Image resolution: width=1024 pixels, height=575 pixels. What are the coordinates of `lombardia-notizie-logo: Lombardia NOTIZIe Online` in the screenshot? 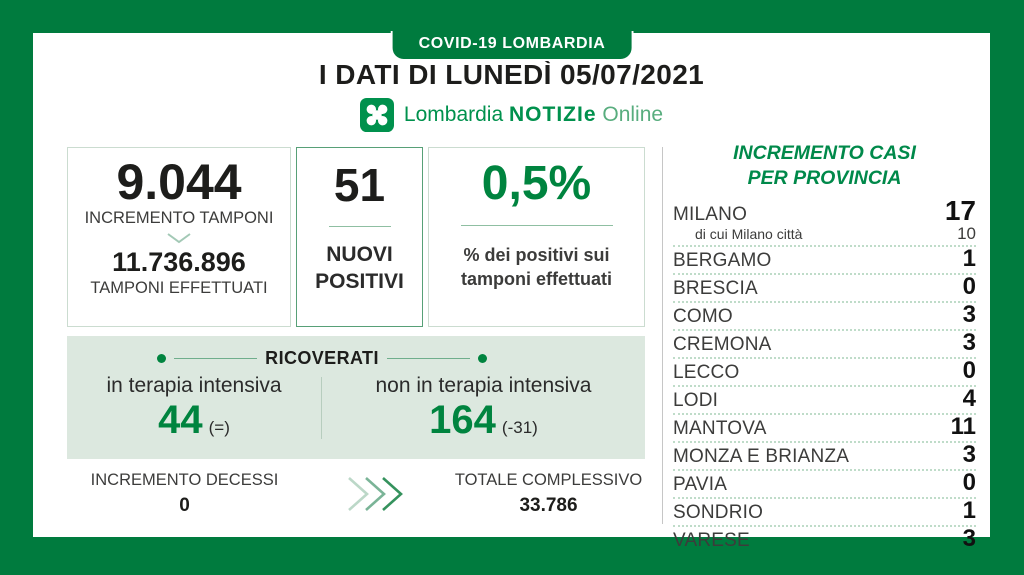 It's located at (511, 115).